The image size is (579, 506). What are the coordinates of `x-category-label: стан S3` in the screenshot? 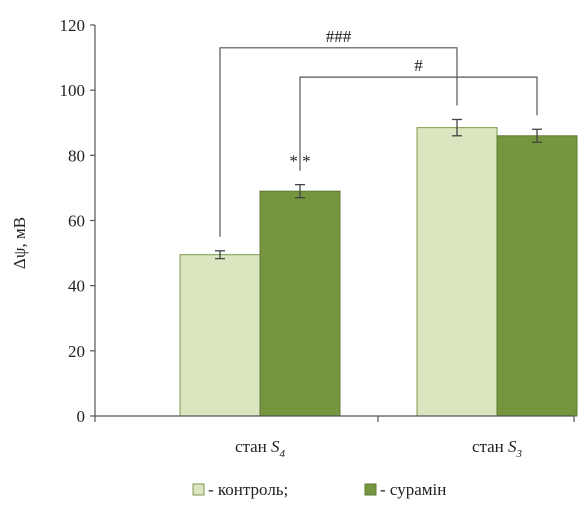 It's located at (497, 448).